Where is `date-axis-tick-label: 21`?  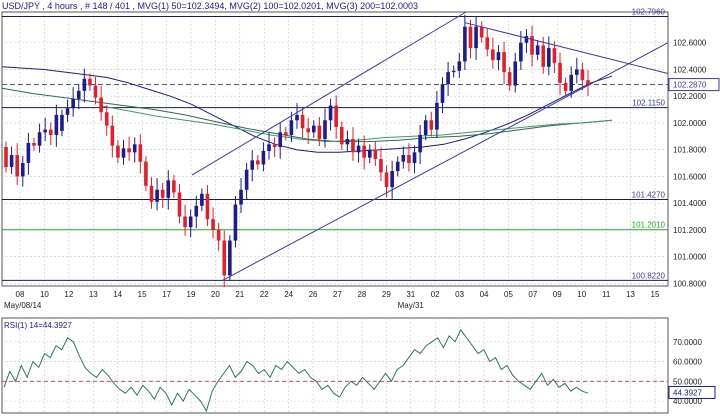 date-axis-tick-label: 21 is located at coordinates (239, 294).